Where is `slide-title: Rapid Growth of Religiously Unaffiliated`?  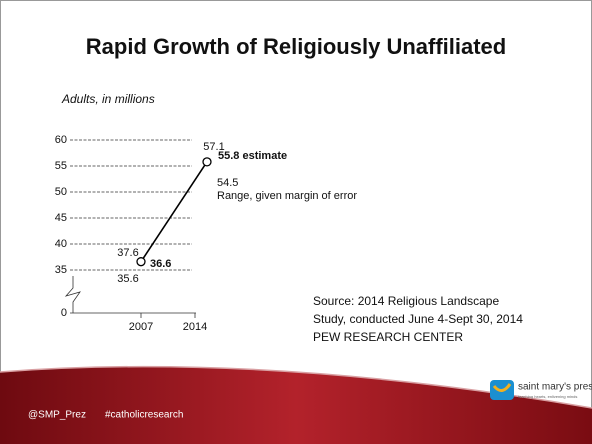 slide-title: Rapid Growth of Religiously Unaffiliated is located at coordinates (296, 46).